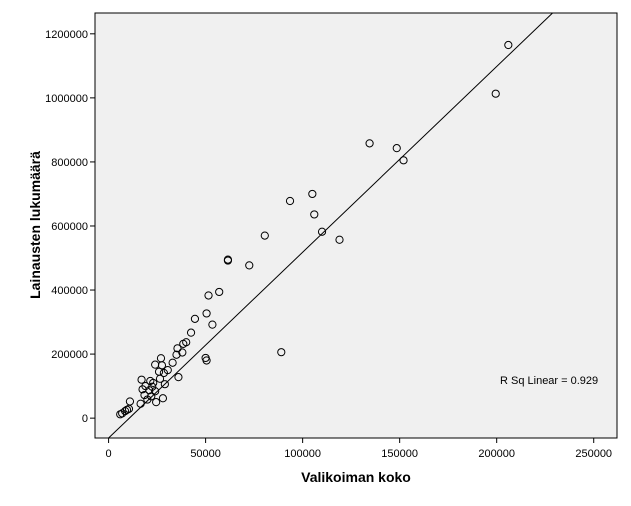 Image resolution: width=631 pixels, height=506 pixels. What do you see at coordinates (549, 381) in the screenshot?
I see `r-squared-annotation: R Sq Linear = 0.929` at bounding box center [549, 381].